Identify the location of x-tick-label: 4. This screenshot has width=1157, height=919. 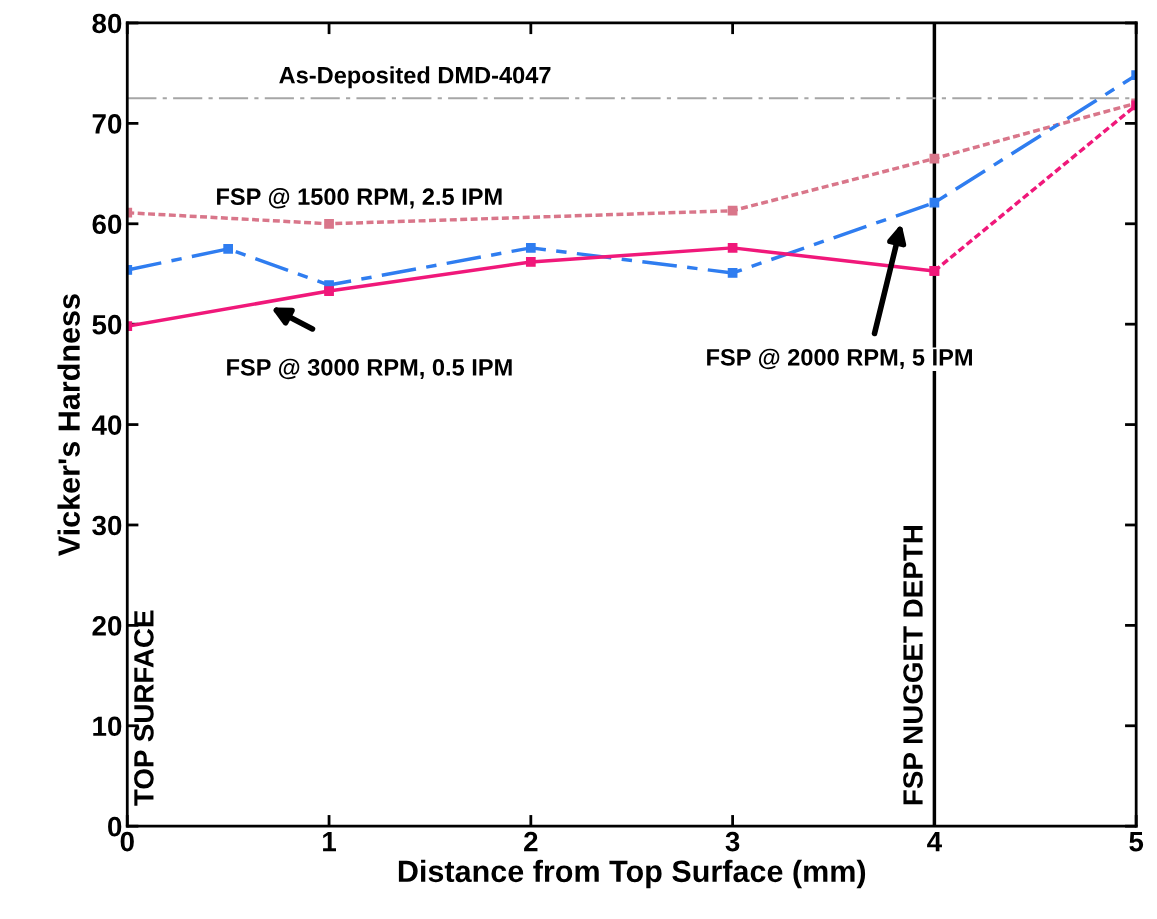
(934, 842).